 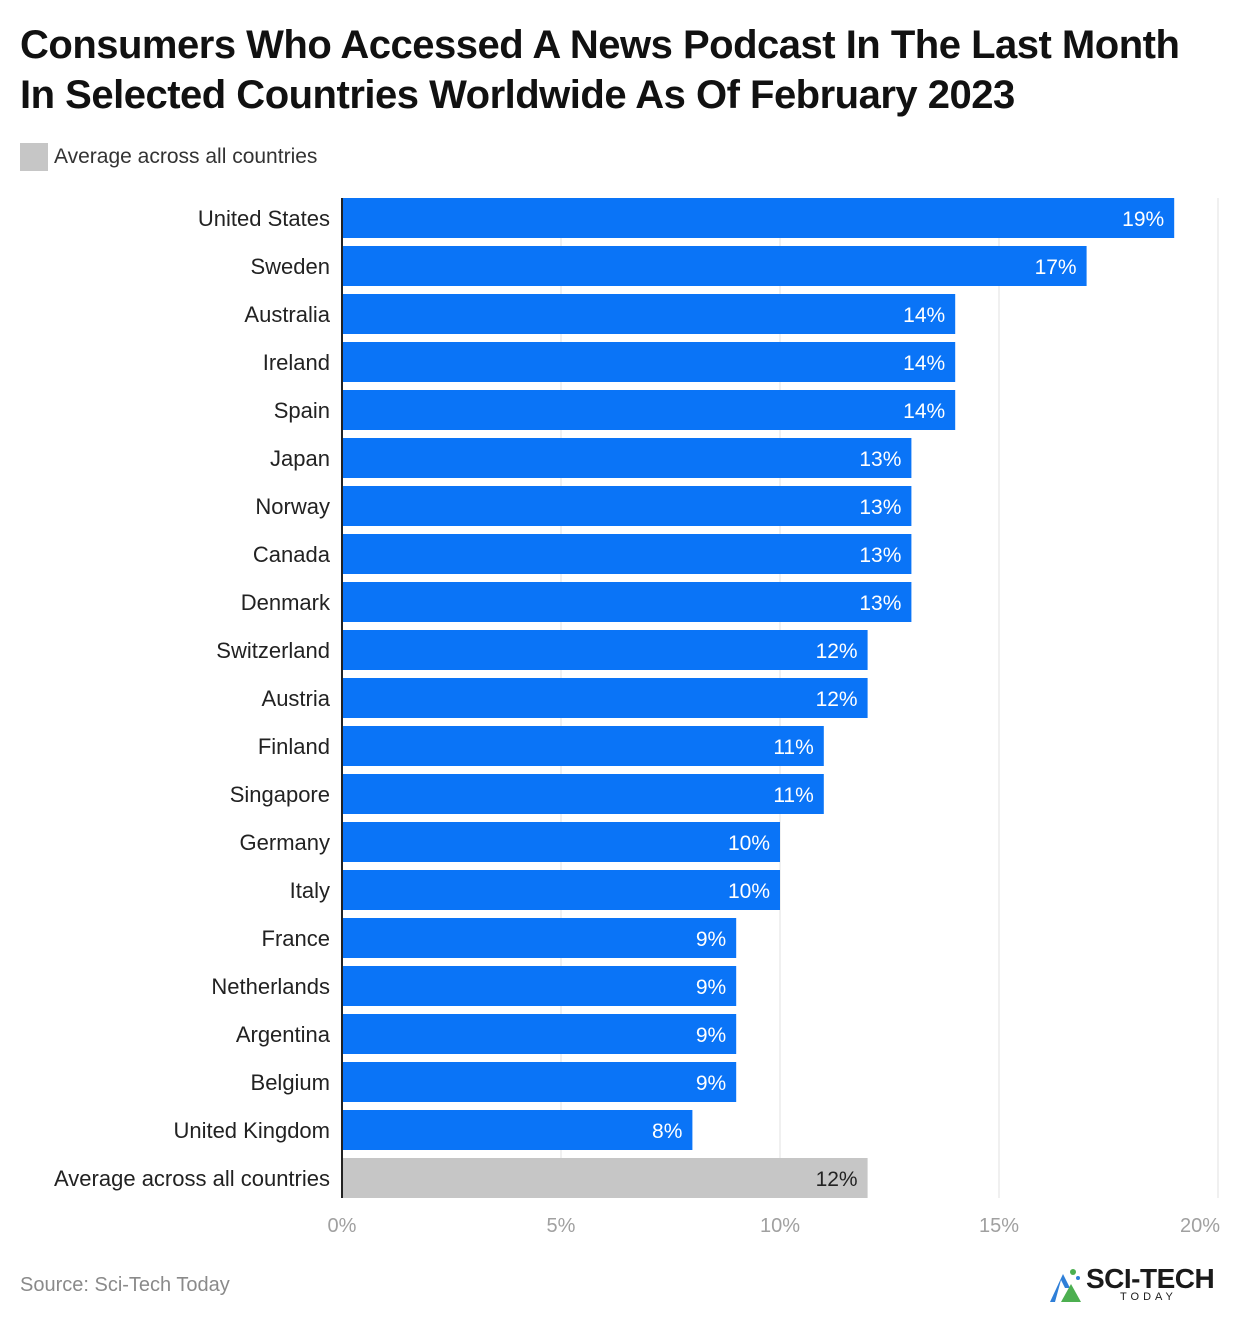 What do you see at coordinates (1065, 1285) in the screenshot?
I see `logo-mark-icon` at bounding box center [1065, 1285].